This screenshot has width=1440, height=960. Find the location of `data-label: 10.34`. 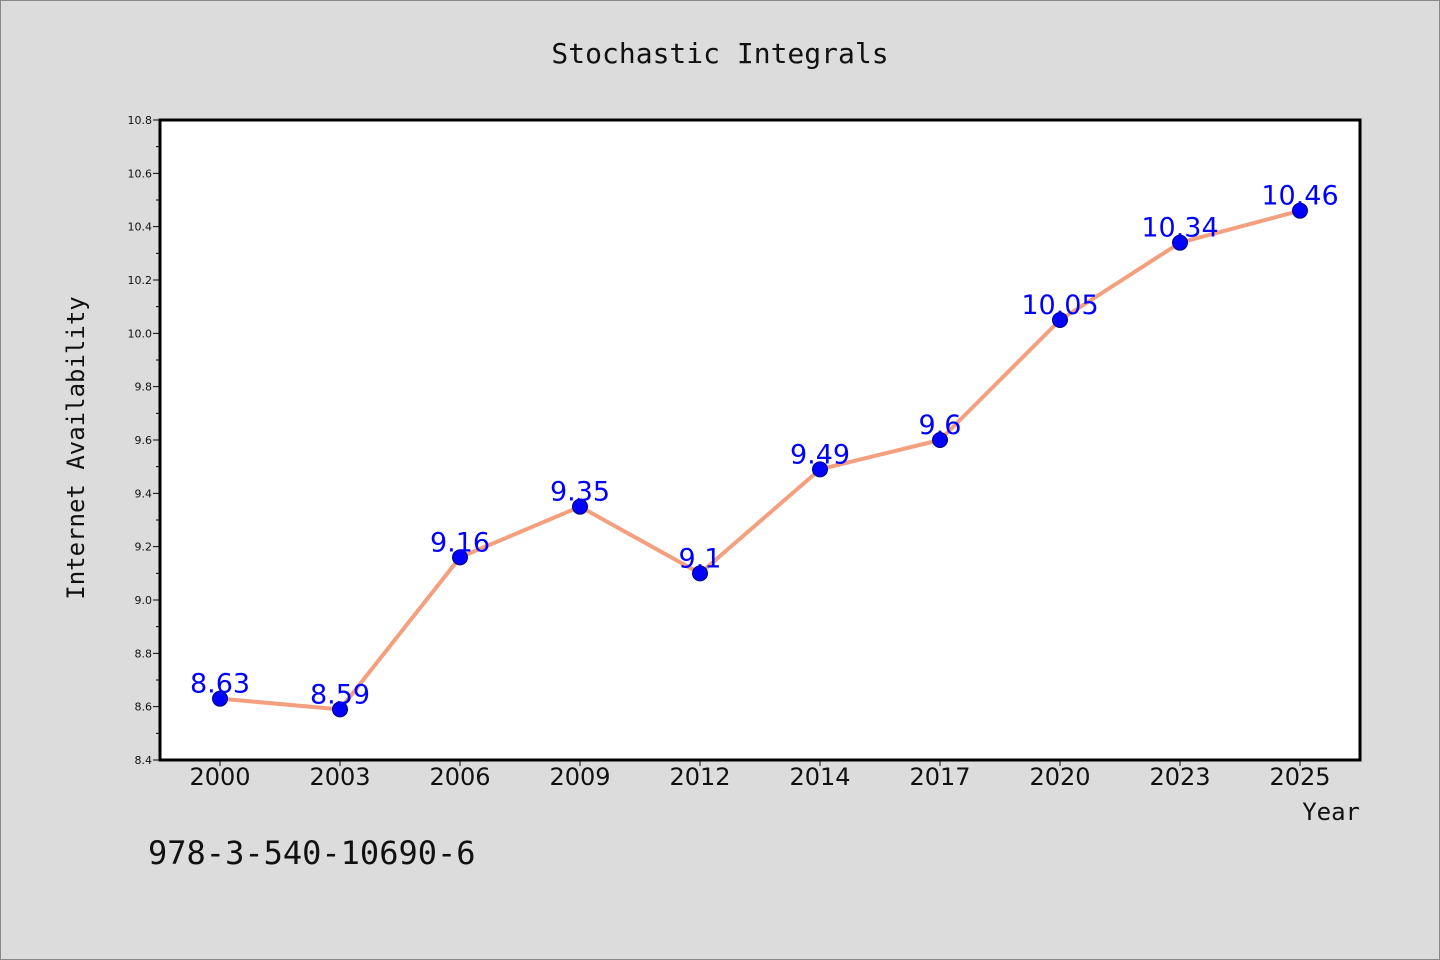

data-label: 10.34 is located at coordinates (1179, 228).